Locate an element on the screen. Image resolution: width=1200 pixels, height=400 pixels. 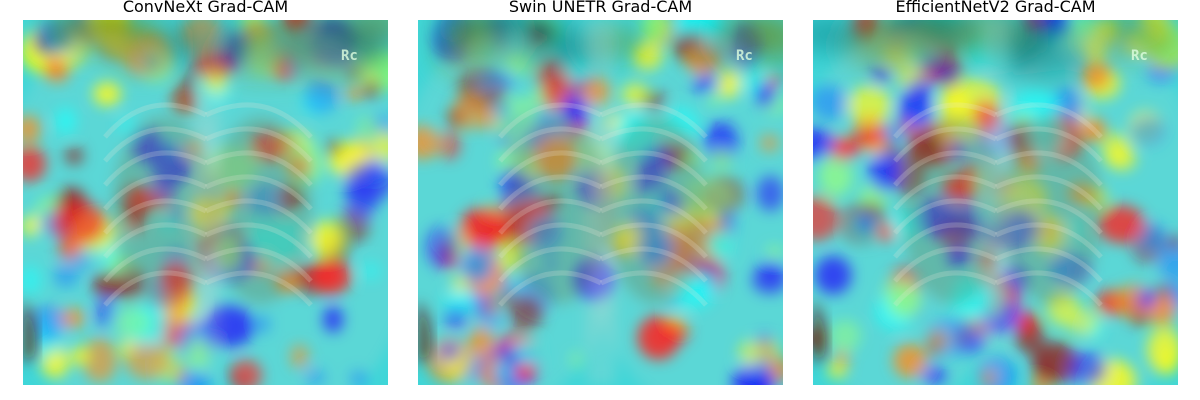
panel-title: EfficientNetV2 Grad-CAM is located at coordinates (995, 8).